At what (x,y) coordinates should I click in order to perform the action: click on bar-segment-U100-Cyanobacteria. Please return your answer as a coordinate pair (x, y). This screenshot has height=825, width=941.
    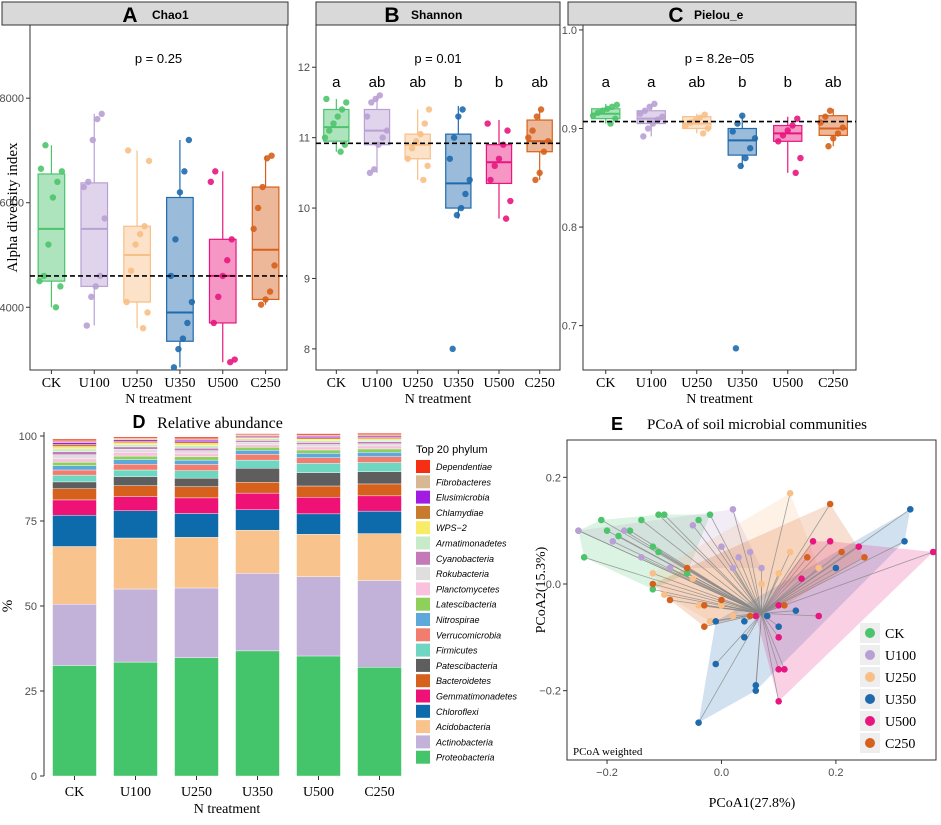
    Looking at the image, I should click on (135, 448).